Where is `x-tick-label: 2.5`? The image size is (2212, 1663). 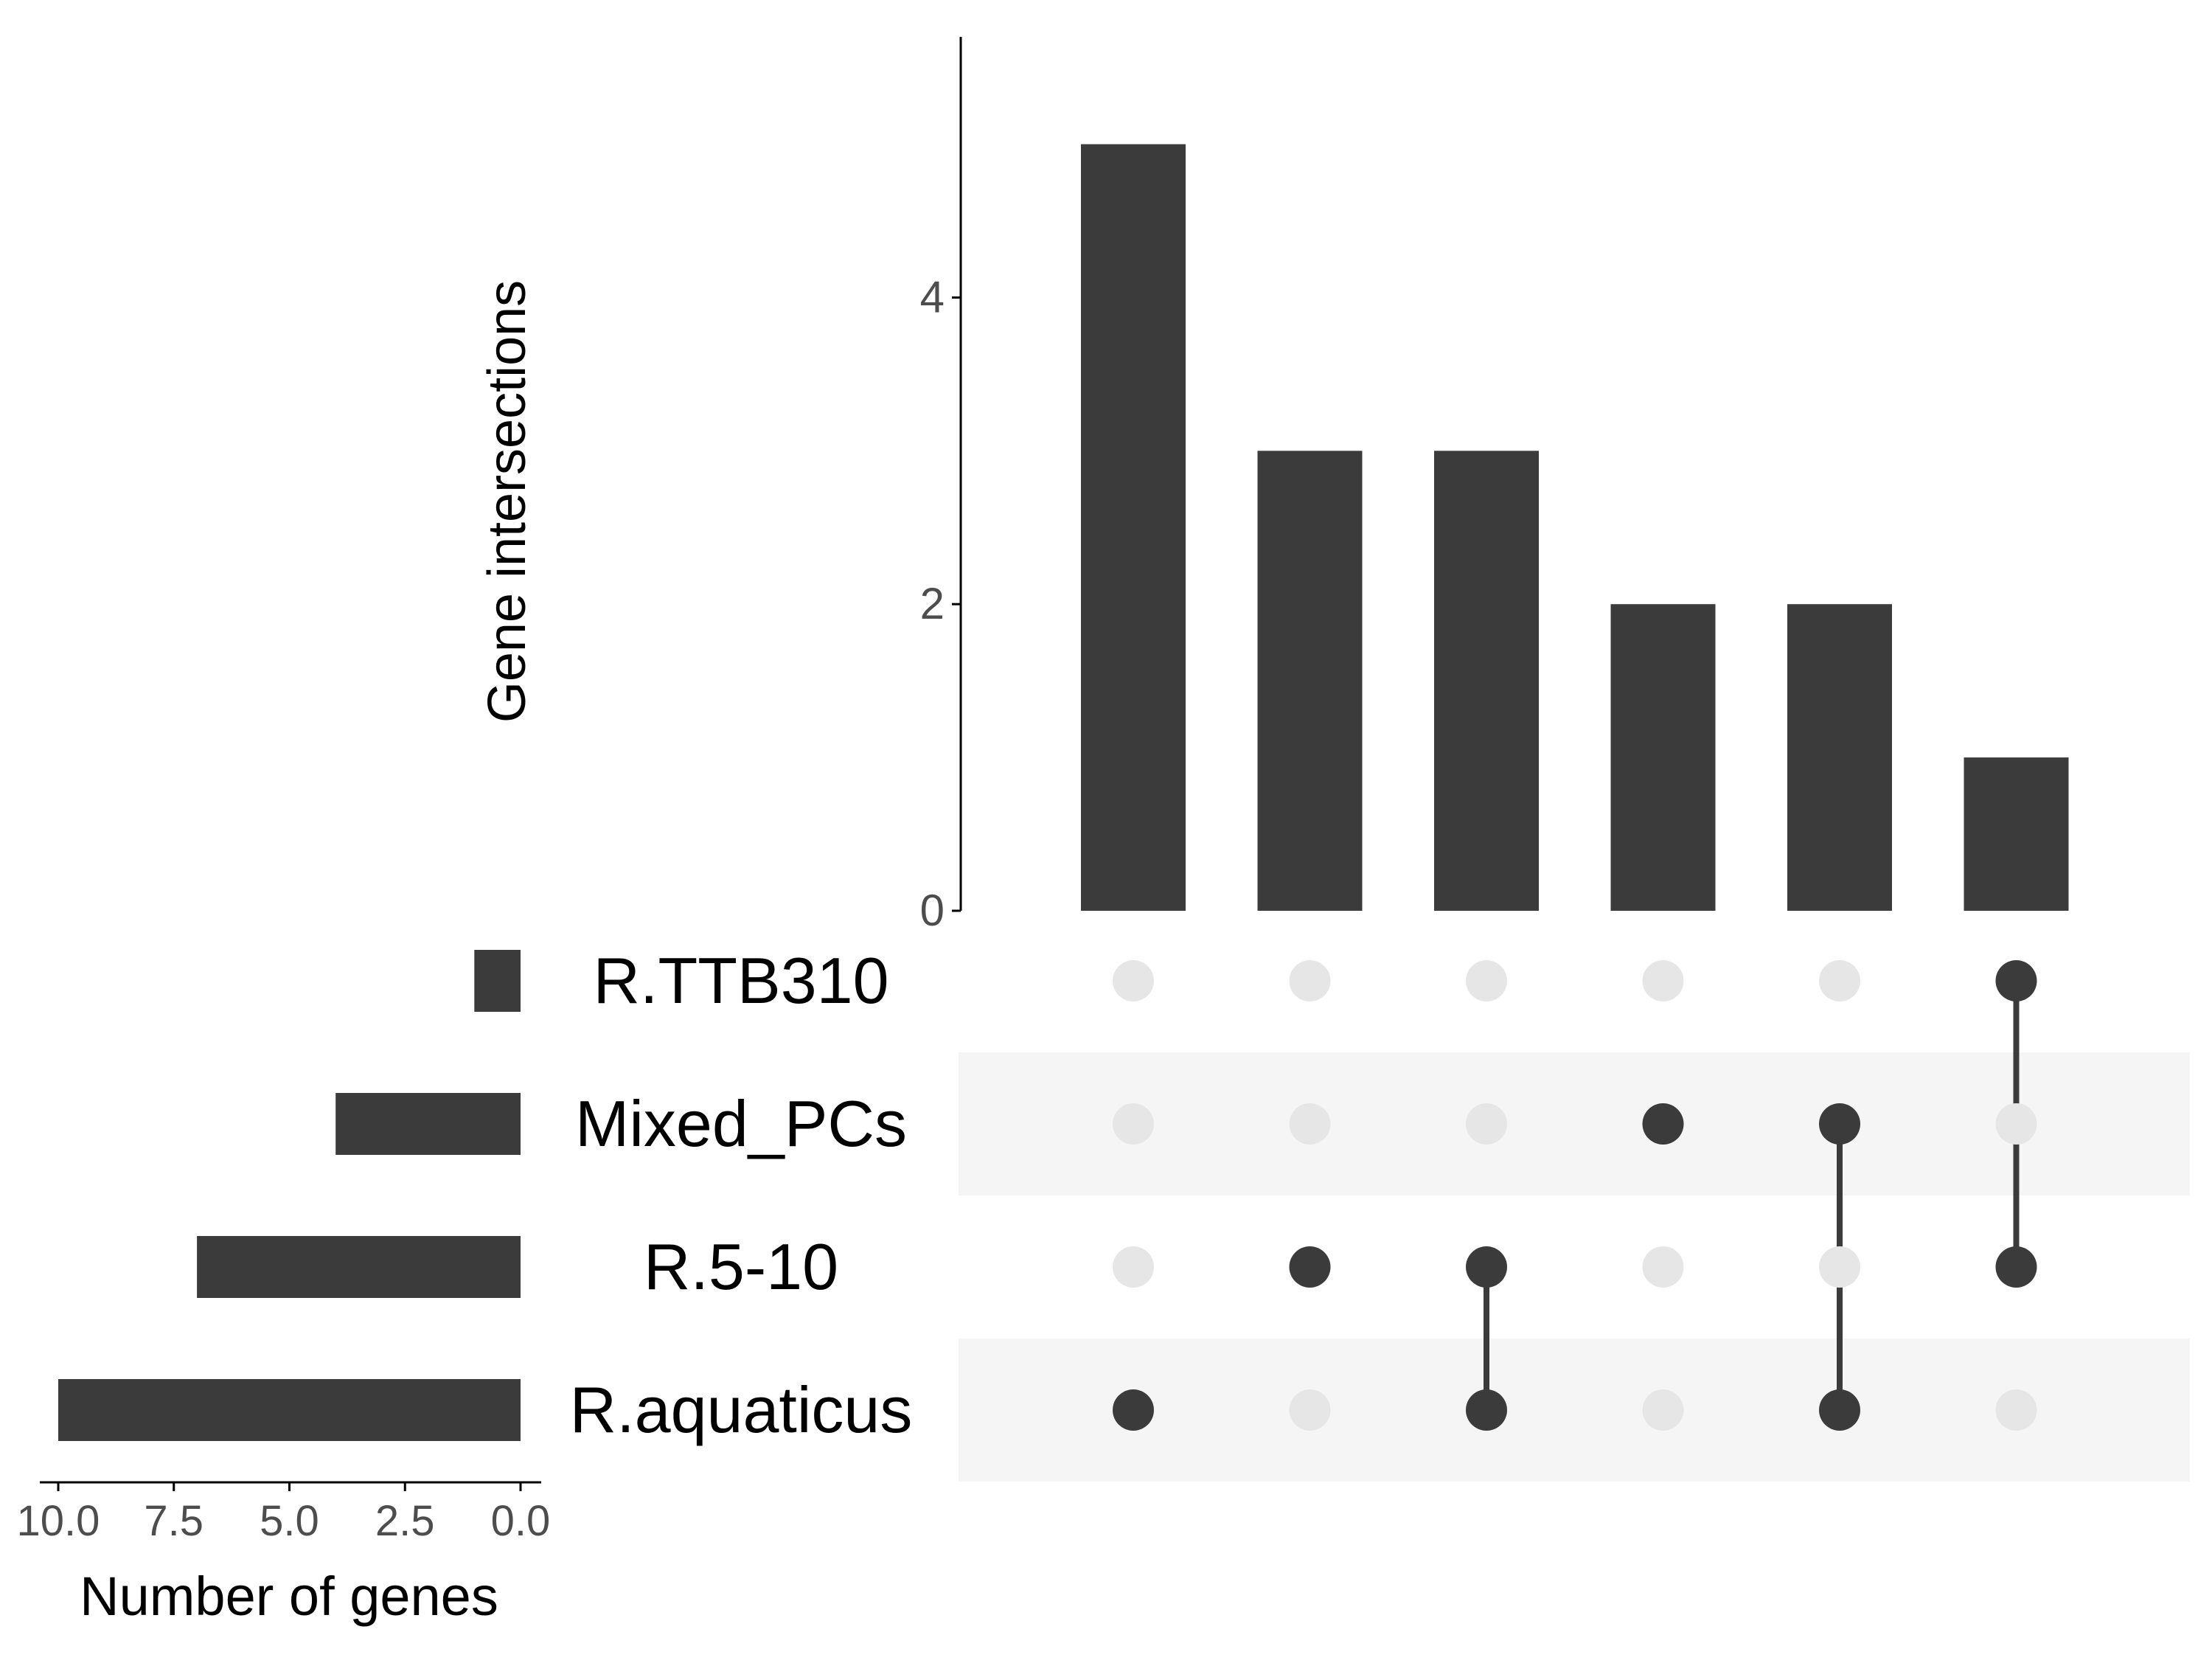
x-tick-label: 2.5 is located at coordinates (405, 1521).